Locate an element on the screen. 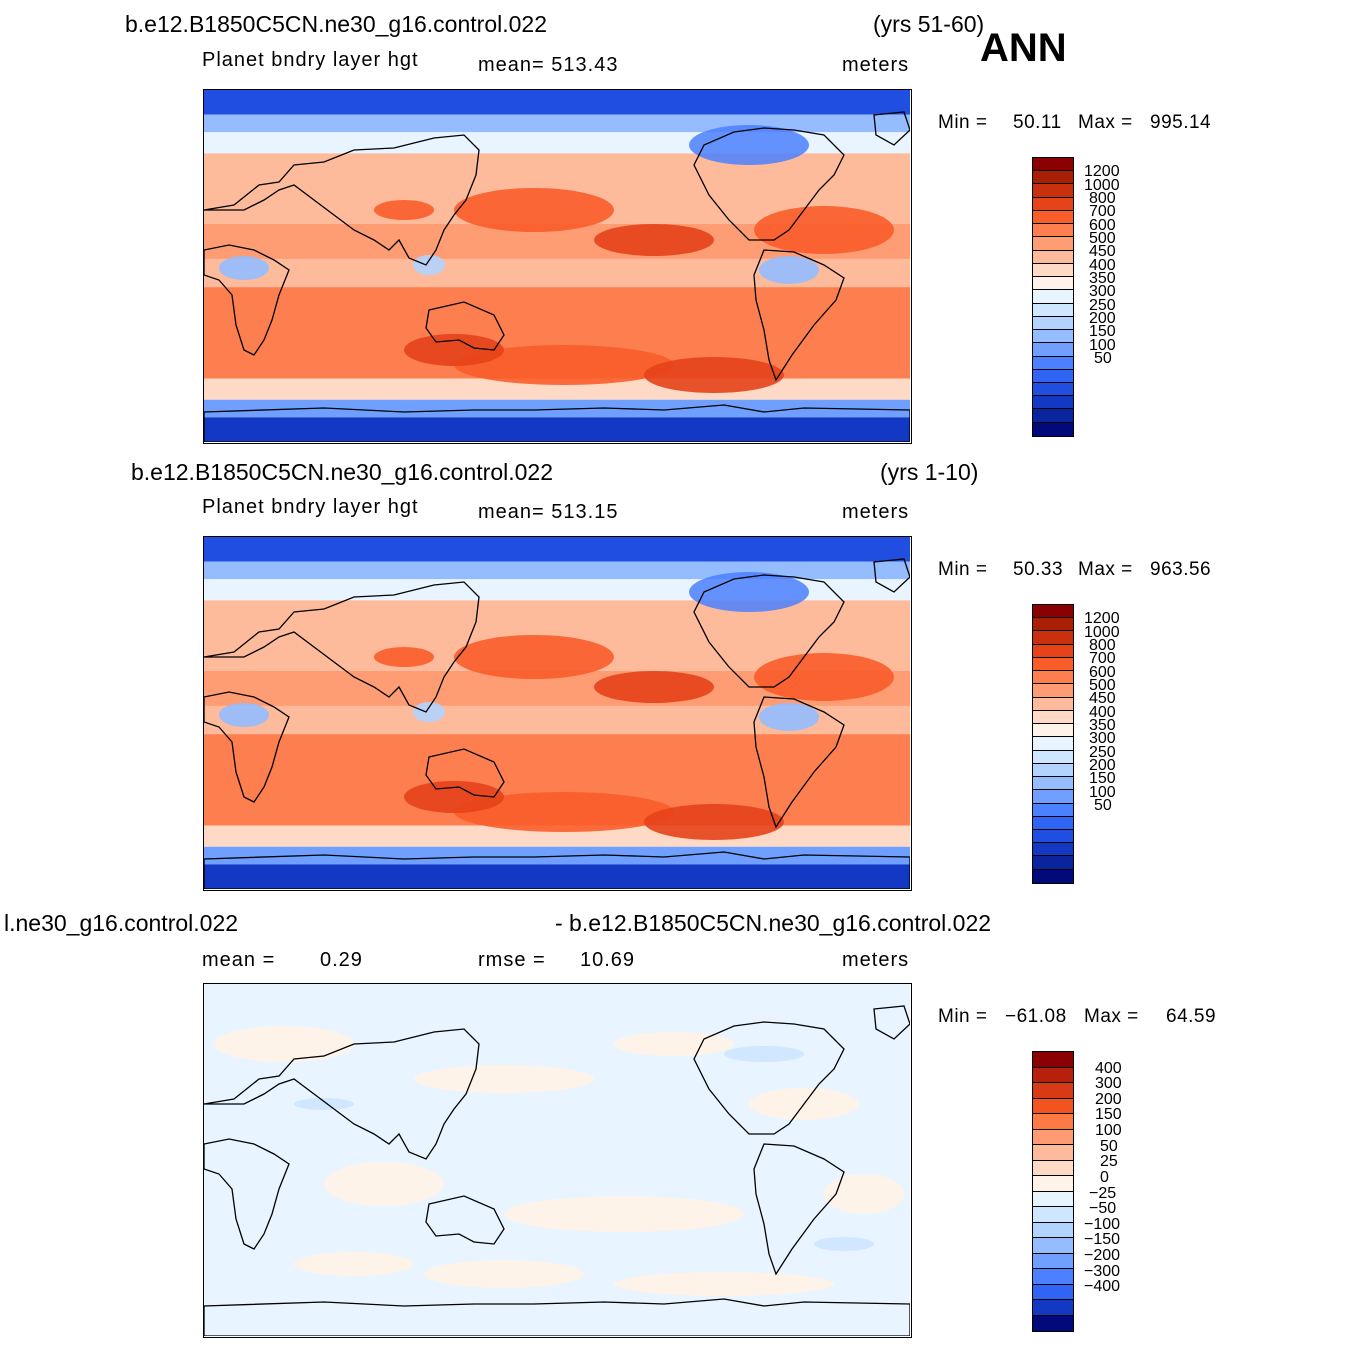 The width and height of the screenshot is (1350, 1353). panel3-map is located at coordinates (557, 1160).